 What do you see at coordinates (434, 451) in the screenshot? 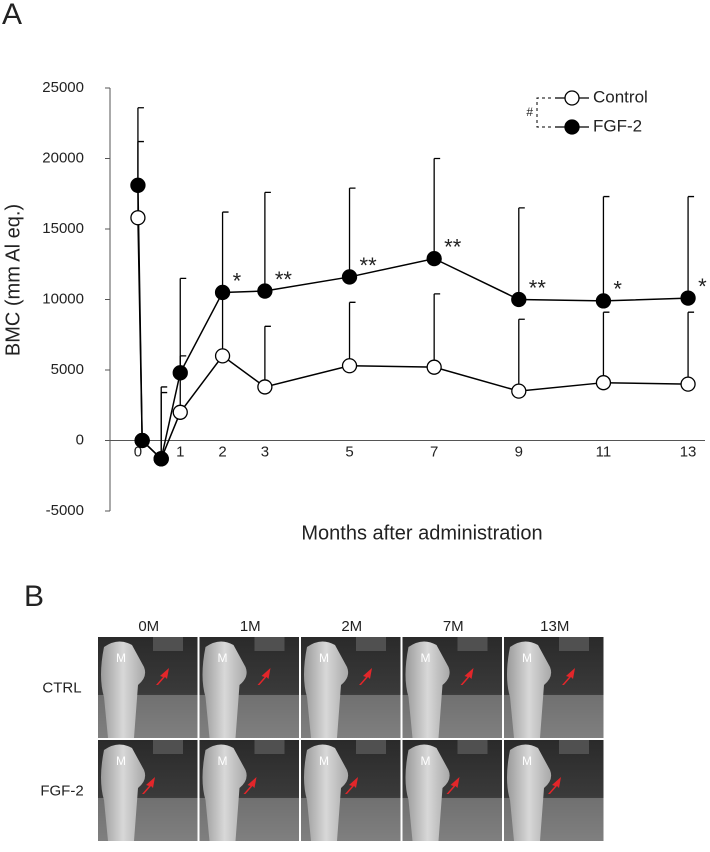
I see `x-tick-label: 7` at bounding box center [434, 451].